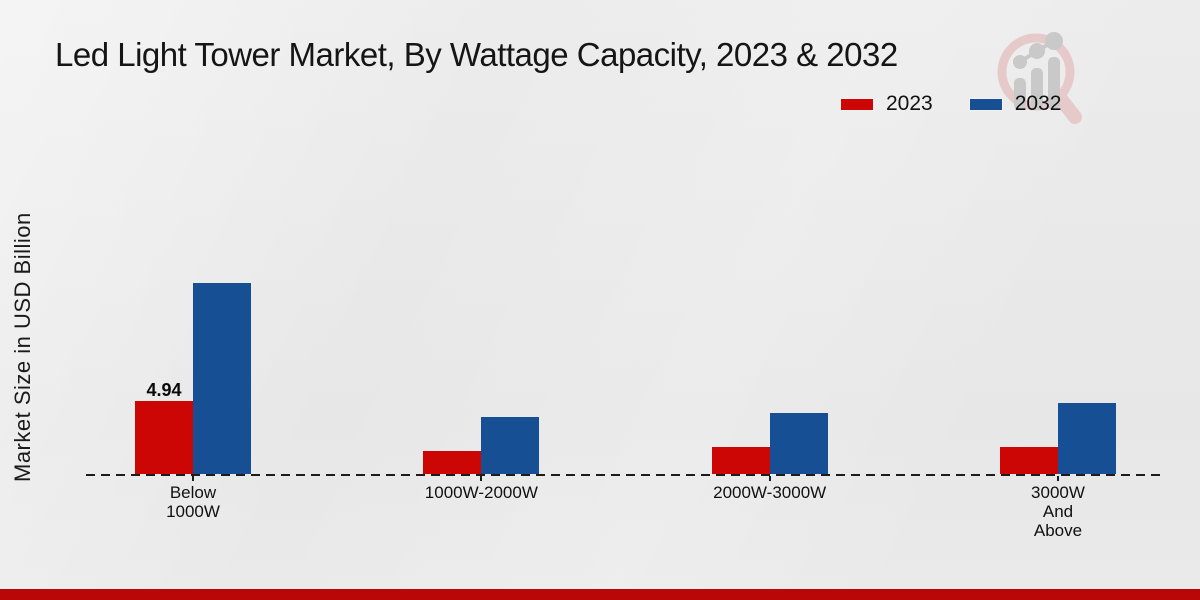  I want to click on x-axis-category-label-1: 1000W-2000W, so click(481, 492).